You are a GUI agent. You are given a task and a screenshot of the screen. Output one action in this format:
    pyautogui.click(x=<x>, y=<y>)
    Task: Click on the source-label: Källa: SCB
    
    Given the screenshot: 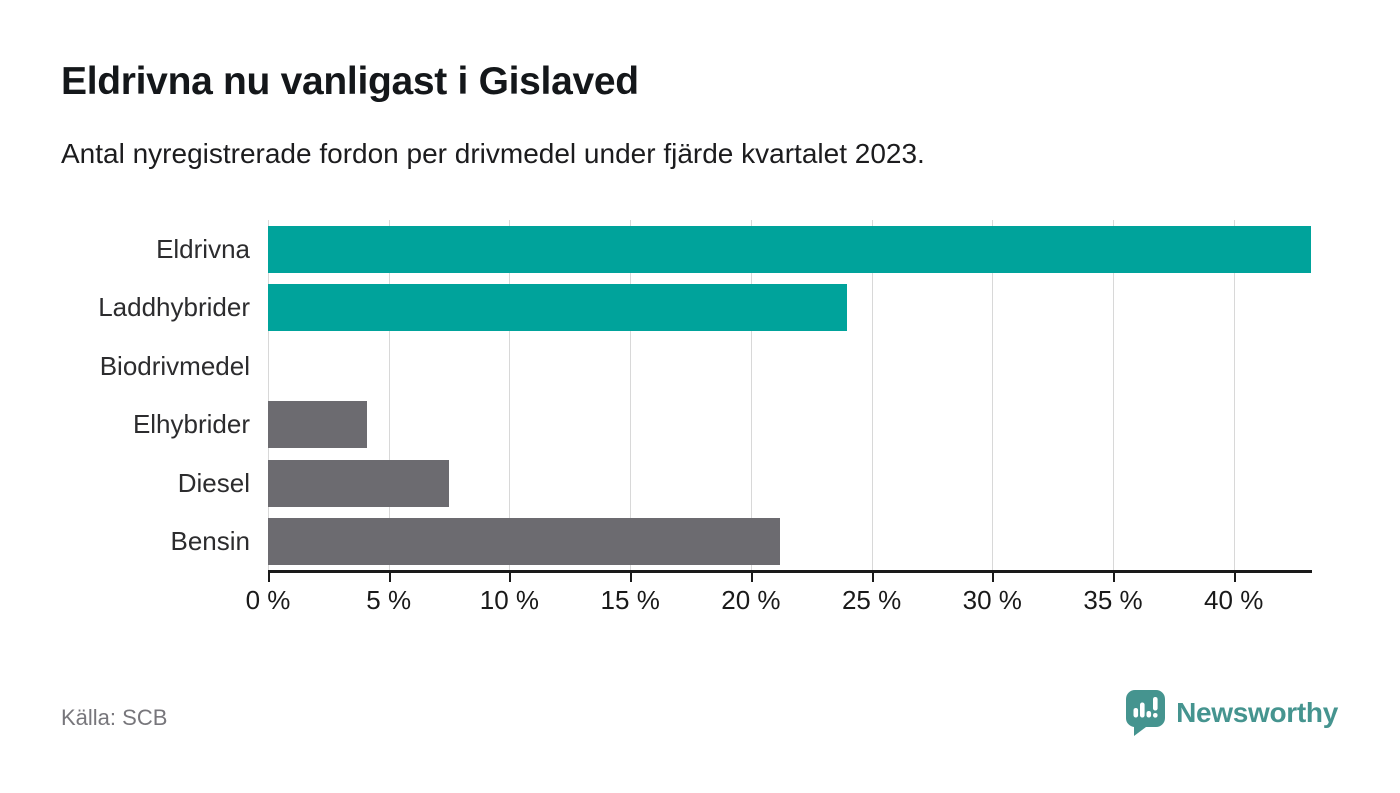 What is the action you would take?
    pyautogui.click(x=114, y=717)
    